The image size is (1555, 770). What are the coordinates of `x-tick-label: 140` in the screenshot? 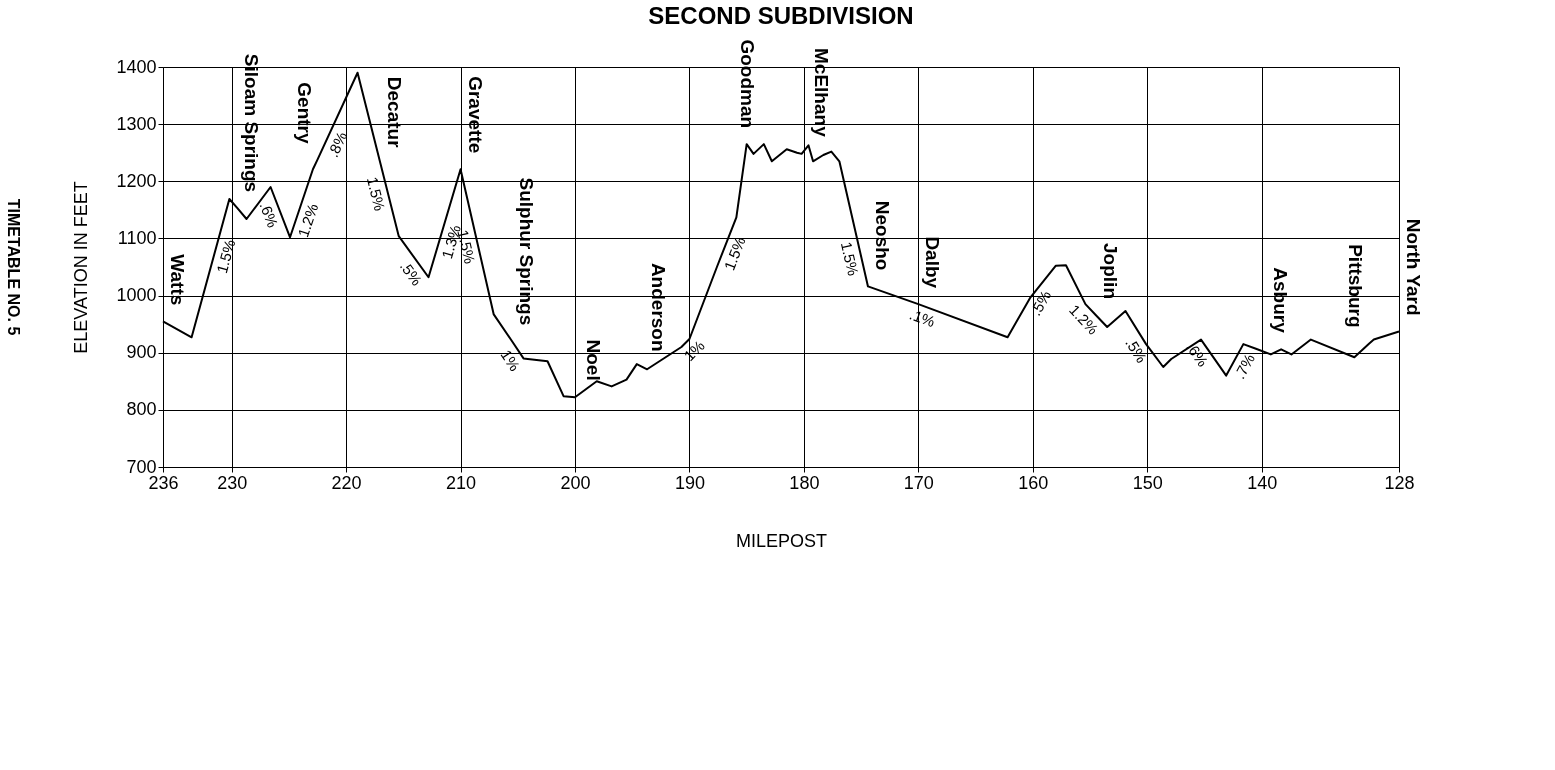 It's located at (1262, 482).